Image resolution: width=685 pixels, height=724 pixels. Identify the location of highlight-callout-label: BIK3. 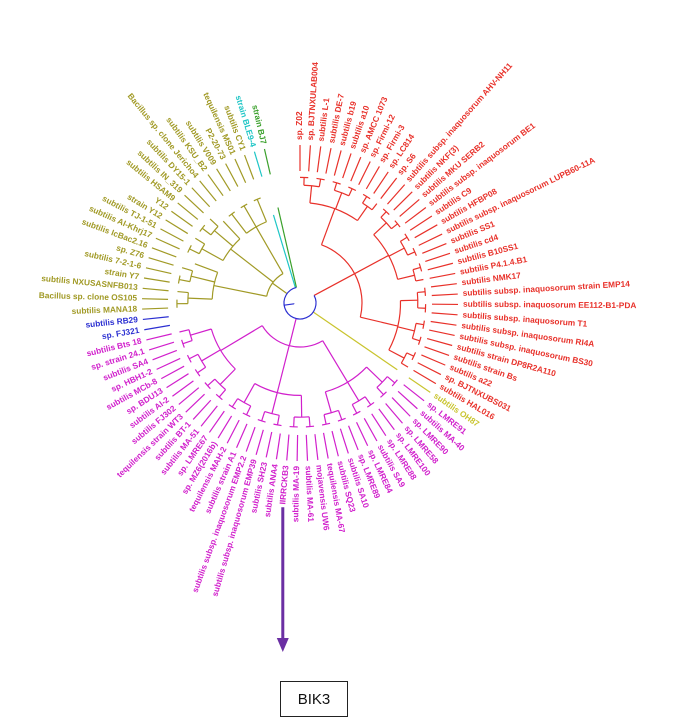
(314, 699).